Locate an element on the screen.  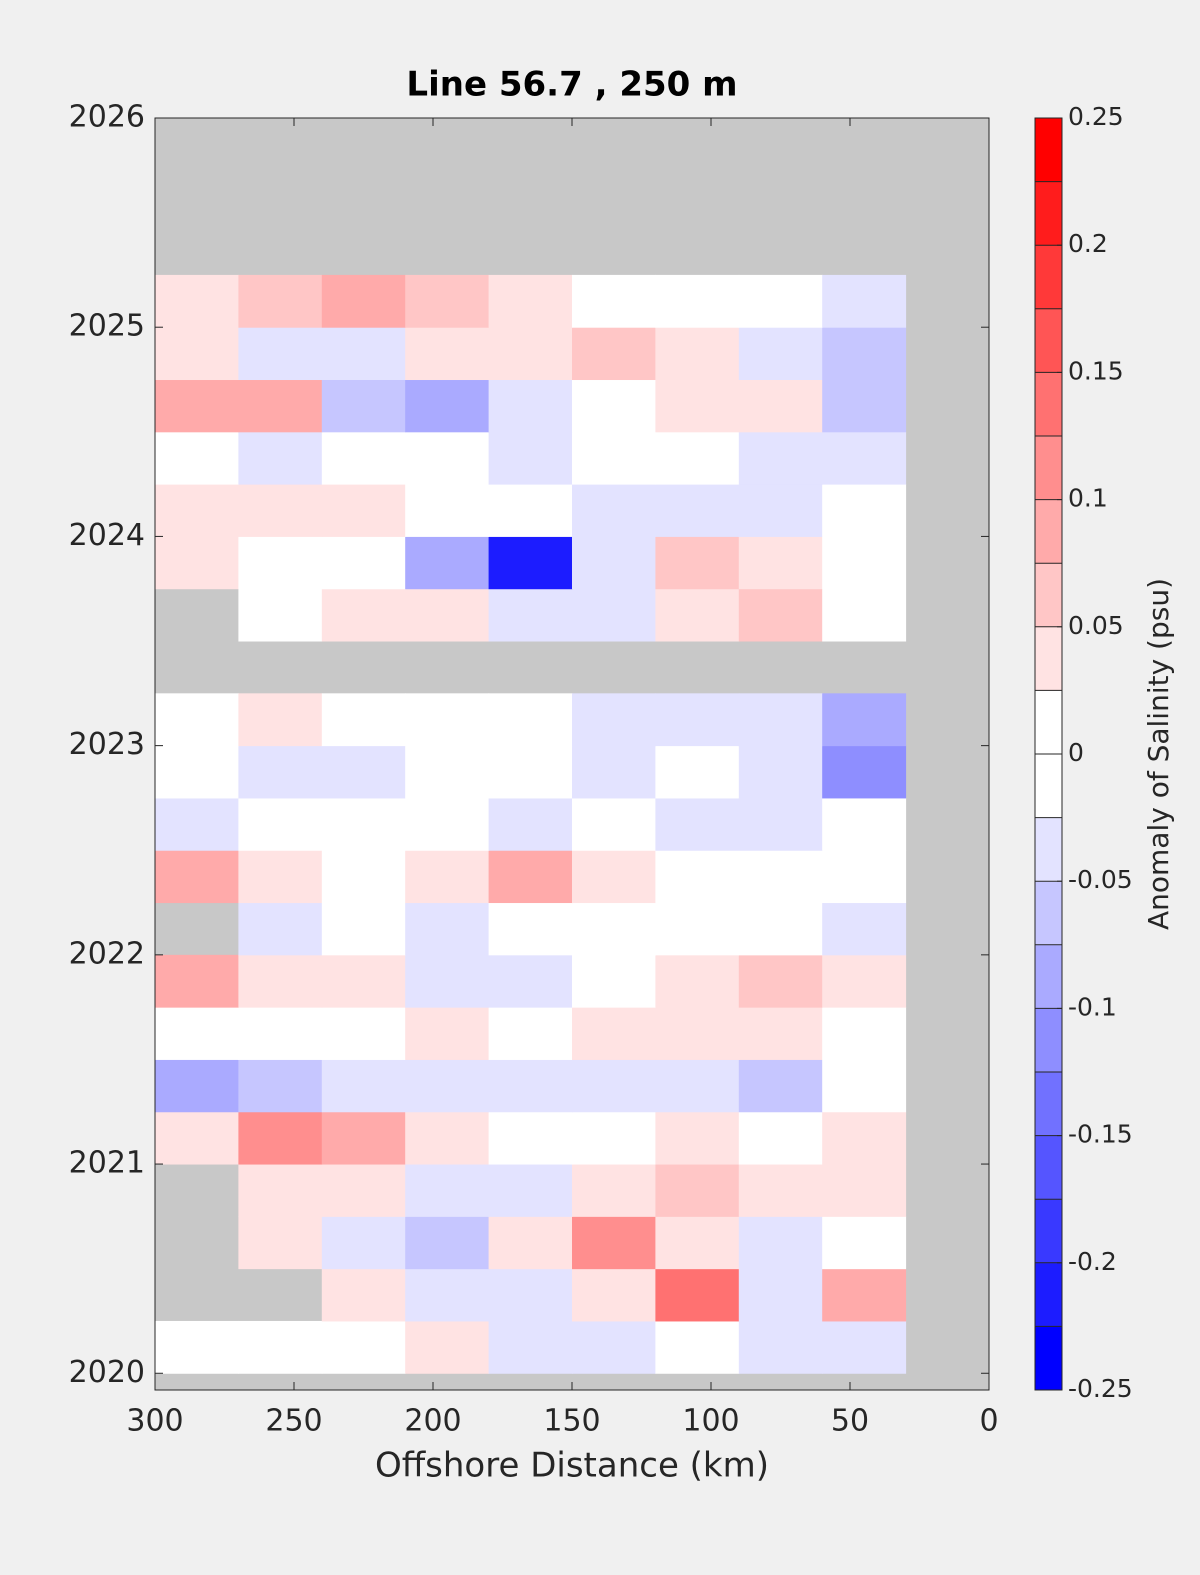
chart-title: Line 56.7 , 250 m is located at coordinates (571, 85).